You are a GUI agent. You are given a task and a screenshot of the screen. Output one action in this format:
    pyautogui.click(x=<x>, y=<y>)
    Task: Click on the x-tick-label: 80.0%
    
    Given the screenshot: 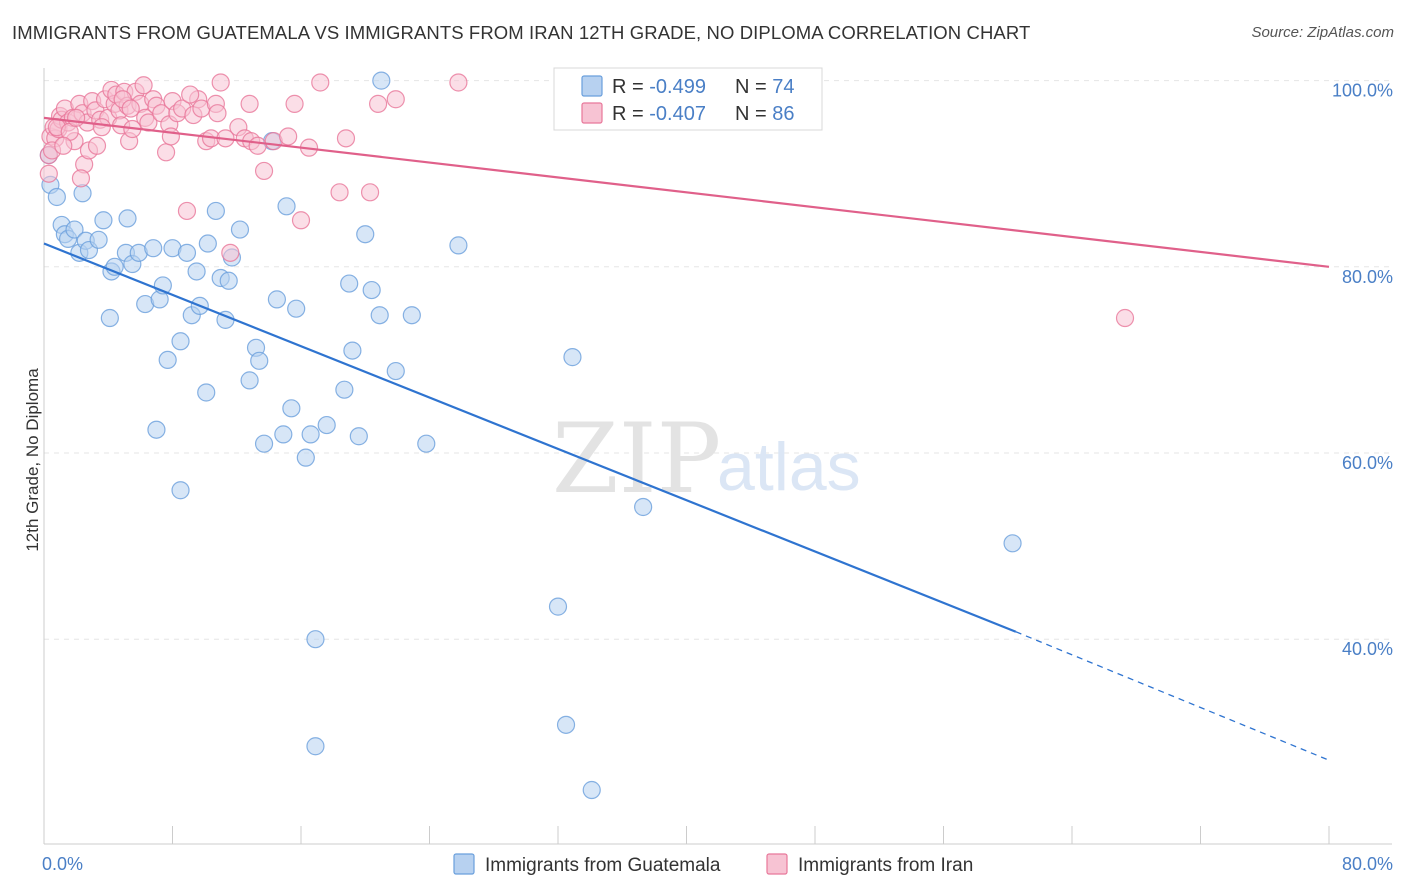 What is the action you would take?
    pyautogui.click(x=1367, y=864)
    